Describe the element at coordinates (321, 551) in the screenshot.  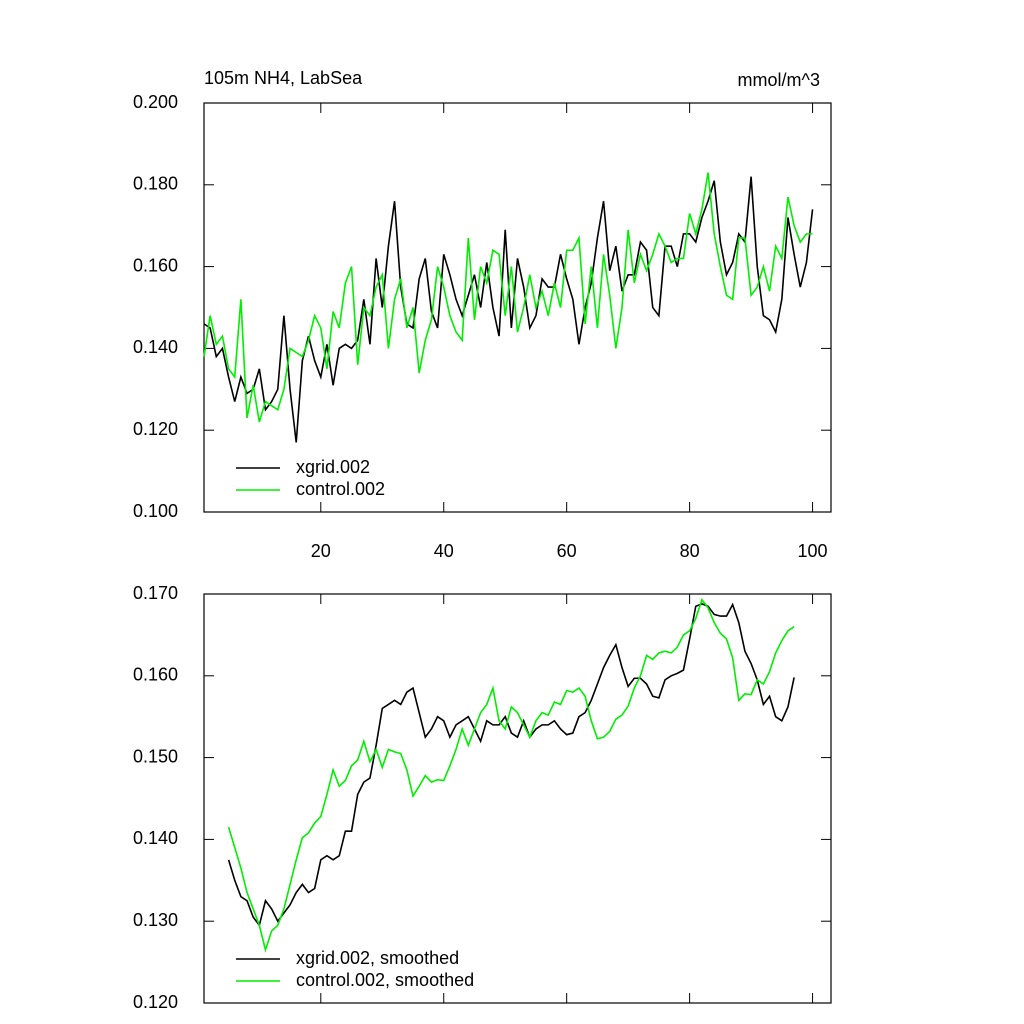
I see `x-tick-label: 20` at that location.